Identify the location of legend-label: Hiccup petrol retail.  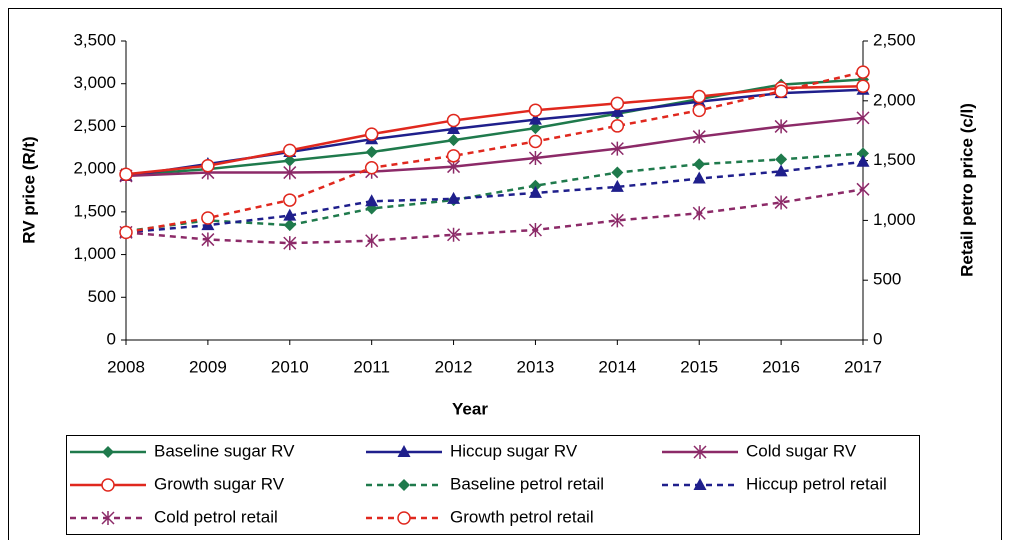
(816, 483).